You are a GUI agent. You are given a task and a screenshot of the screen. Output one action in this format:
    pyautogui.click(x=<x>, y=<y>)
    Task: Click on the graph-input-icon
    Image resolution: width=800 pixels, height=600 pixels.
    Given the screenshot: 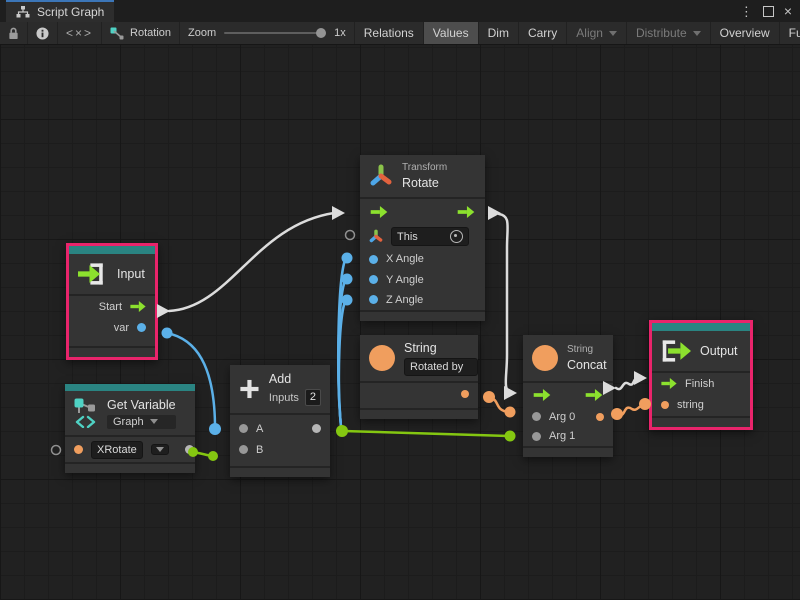 What is the action you would take?
    pyautogui.click(x=90, y=274)
    